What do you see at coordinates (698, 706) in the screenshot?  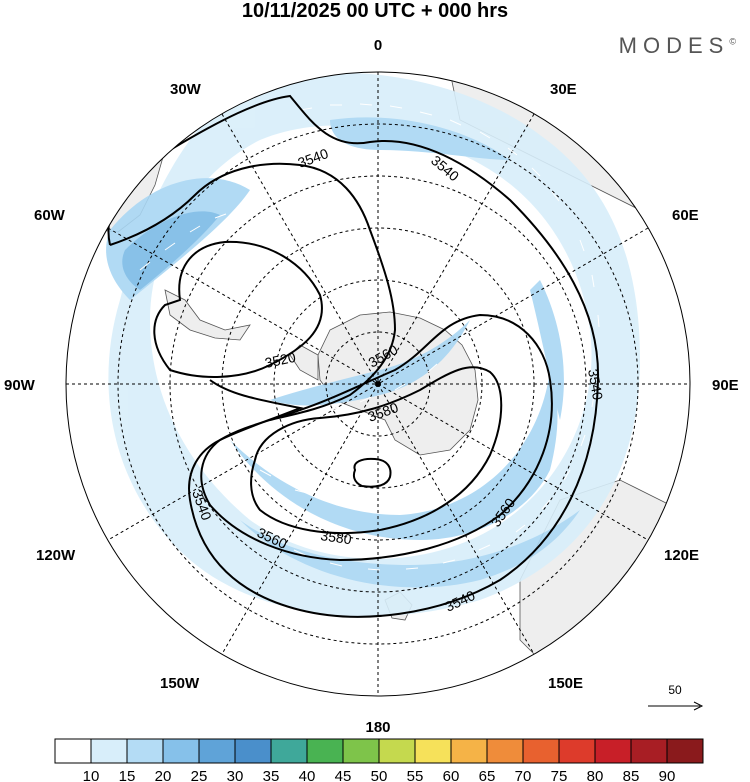 I see `arrowhead-icon` at bounding box center [698, 706].